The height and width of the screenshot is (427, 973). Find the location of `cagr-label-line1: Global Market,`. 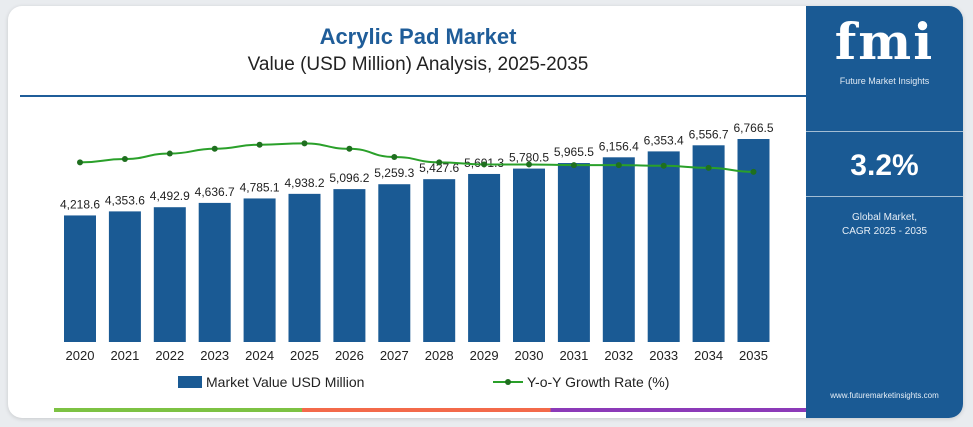

cagr-label-line1: Global Market, is located at coordinates (884, 217).